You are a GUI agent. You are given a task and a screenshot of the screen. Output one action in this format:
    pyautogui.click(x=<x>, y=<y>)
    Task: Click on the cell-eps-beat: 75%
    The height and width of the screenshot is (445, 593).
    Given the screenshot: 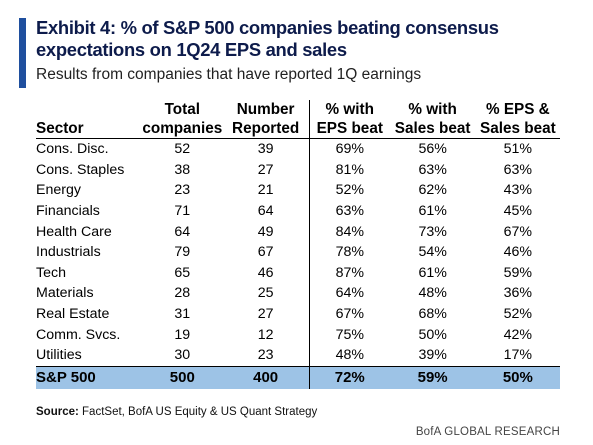 What is the action you would take?
    pyautogui.click(x=349, y=334)
    